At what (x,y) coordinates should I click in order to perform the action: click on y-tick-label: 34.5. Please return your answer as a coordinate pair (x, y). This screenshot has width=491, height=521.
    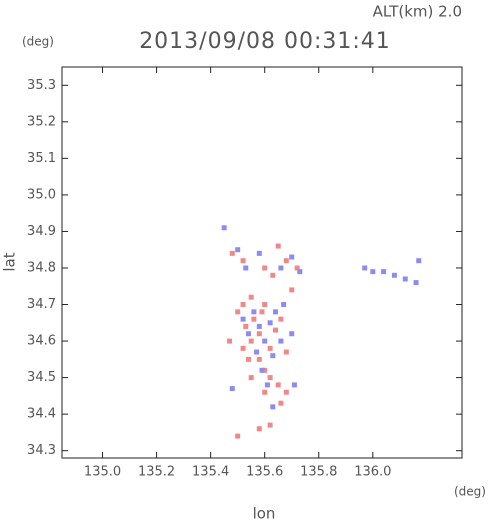
    Looking at the image, I should click on (41, 377).